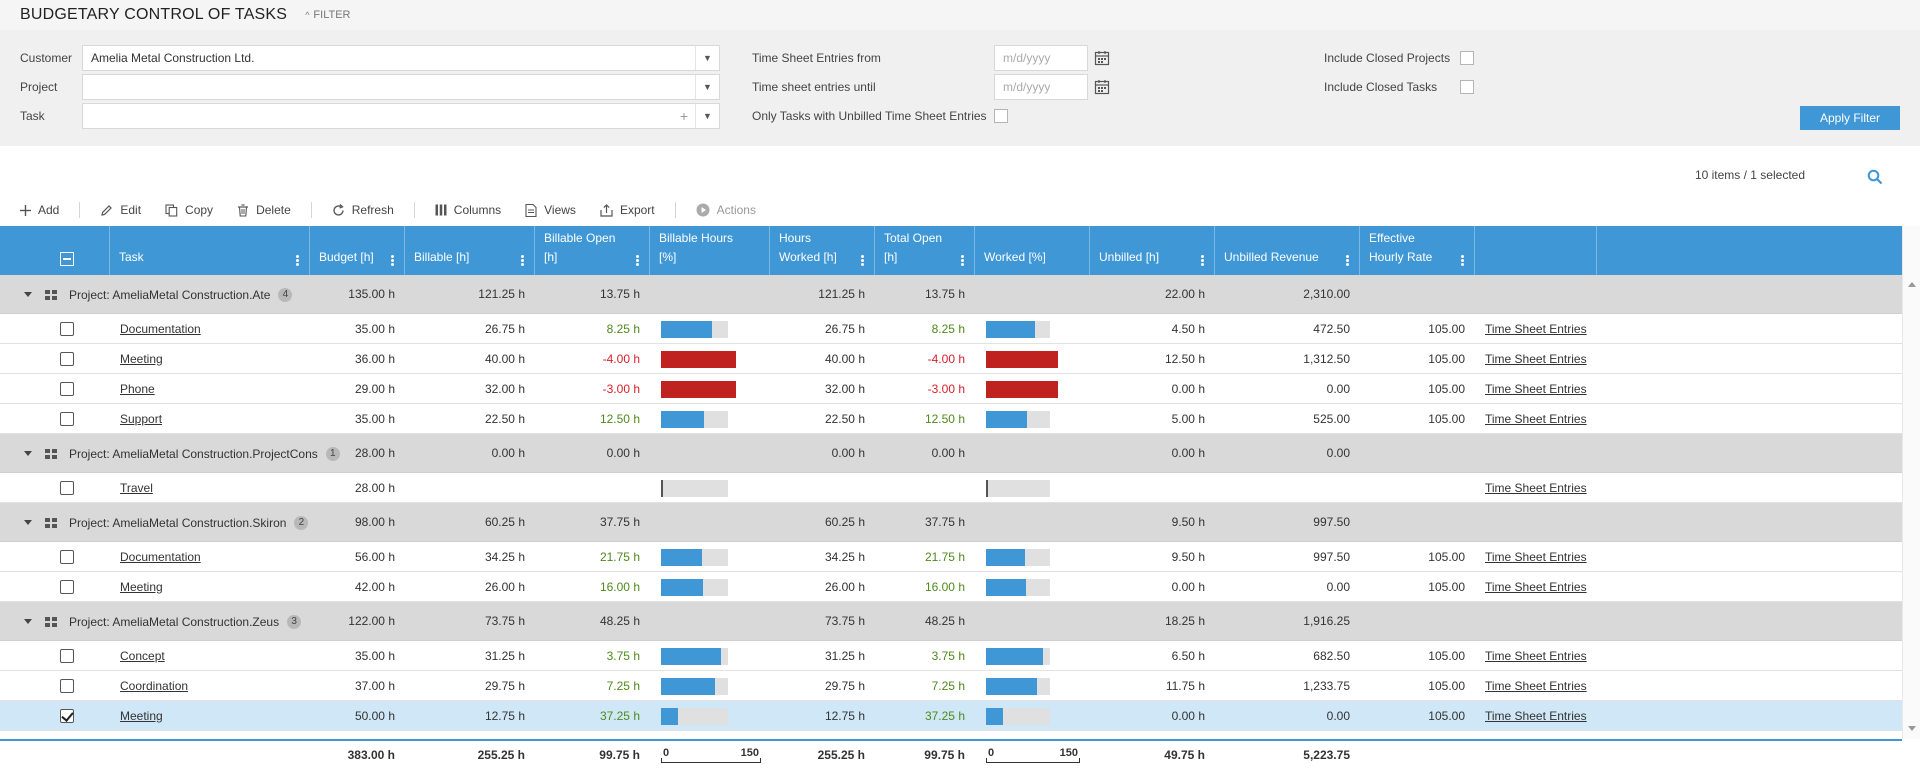 This screenshot has height=775, width=1920. Describe the element at coordinates (951, 488) in the screenshot. I see `table-row: Travel 28.00 h Time Sheet Entries` at that location.